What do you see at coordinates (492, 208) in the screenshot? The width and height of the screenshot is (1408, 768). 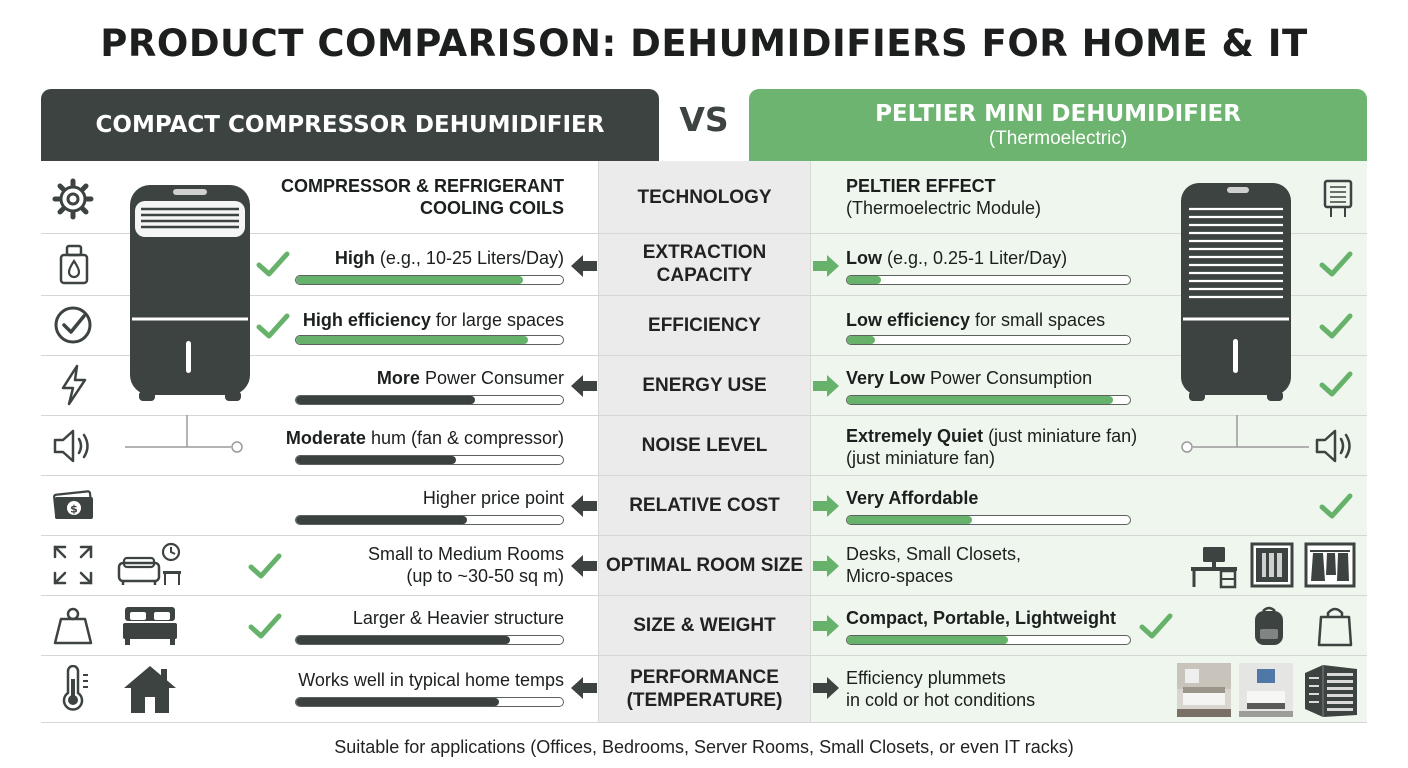 I see `technology-left-line2: COOLING COILS` at bounding box center [492, 208].